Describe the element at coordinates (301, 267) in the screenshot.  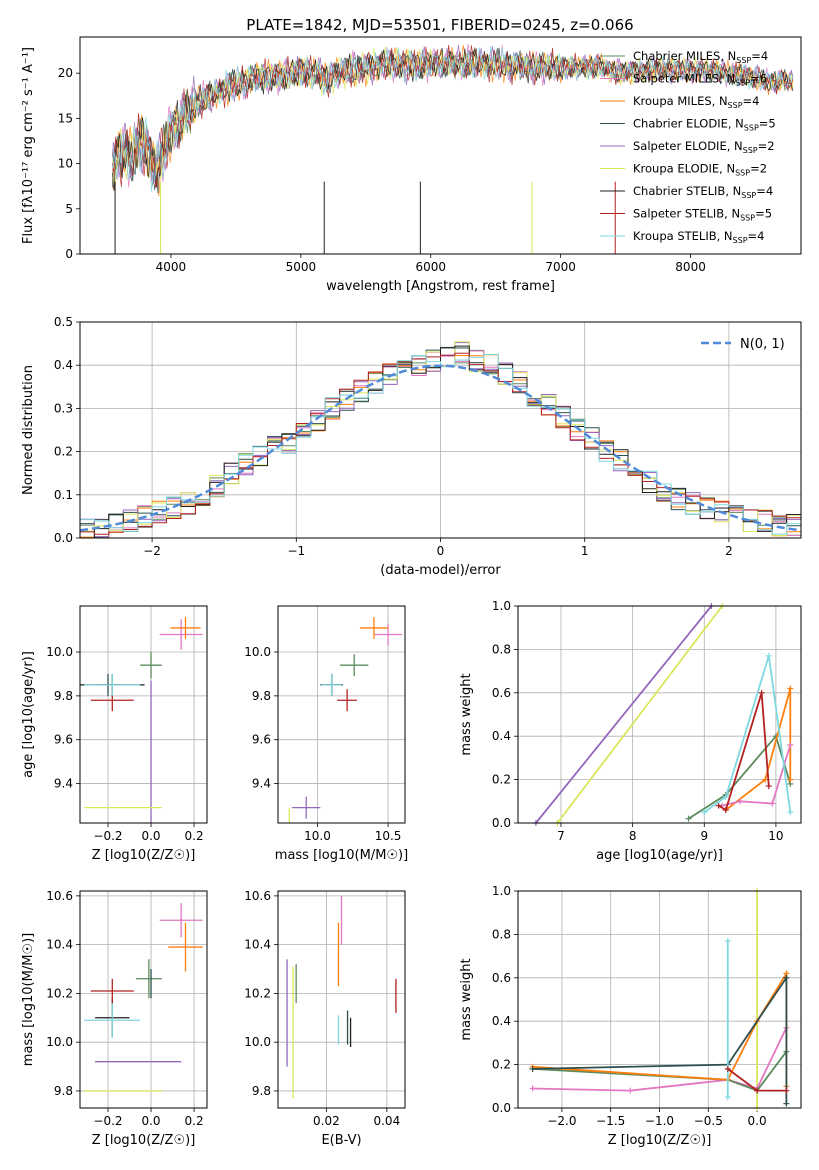
I see `x-tick-label: 5000` at that location.